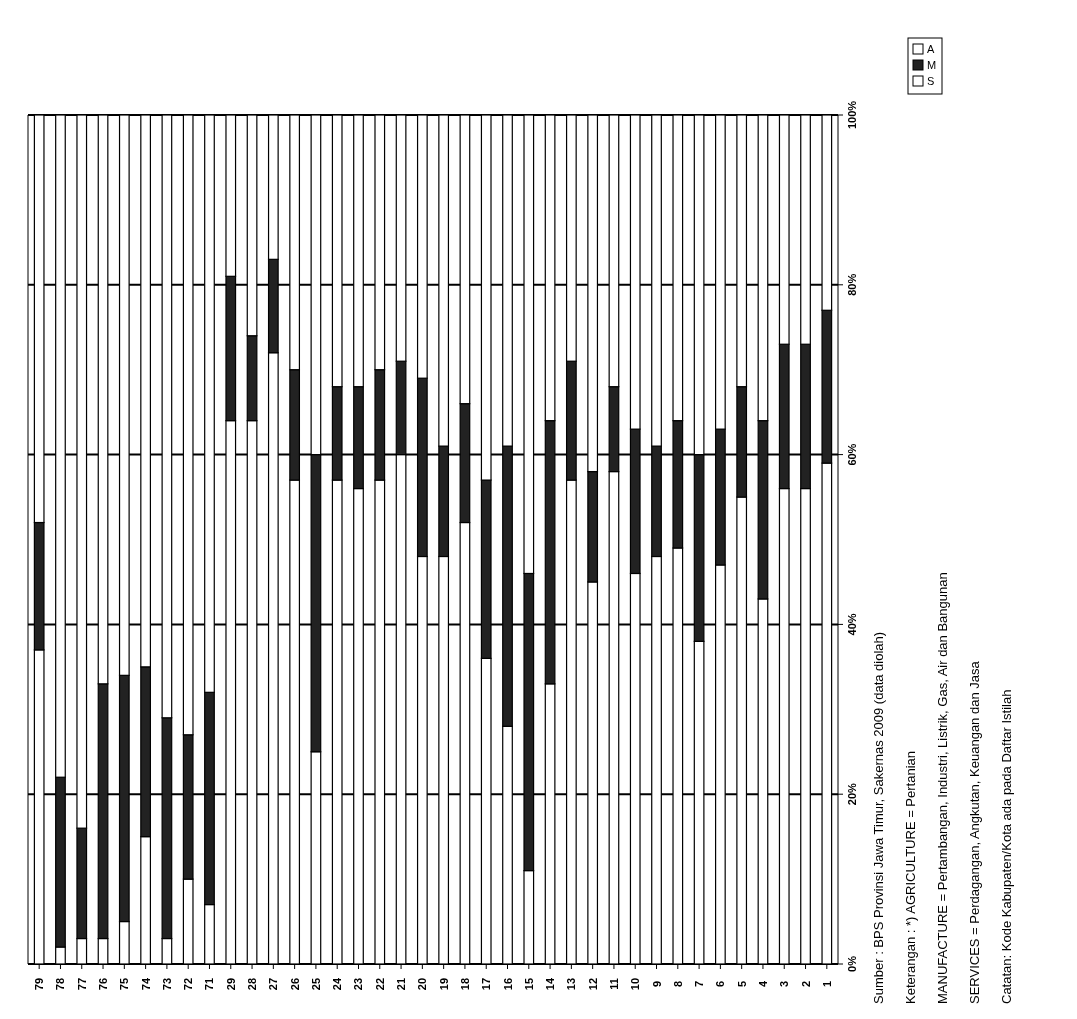 This screenshot has width=1077, height=1019. I want to click on x-tick-label: 26, so click(294, 984).